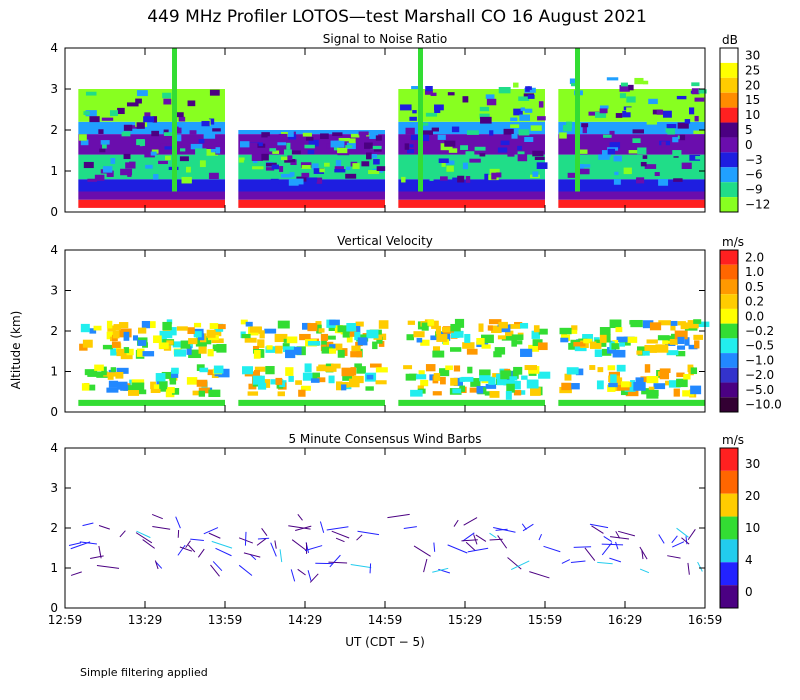 This screenshot has height=700, width=800. Describe the element at coordinates (384, 439) in the screenshot. I see `panel-title: 5 Minute Consensus Wind Barbs` at that location.